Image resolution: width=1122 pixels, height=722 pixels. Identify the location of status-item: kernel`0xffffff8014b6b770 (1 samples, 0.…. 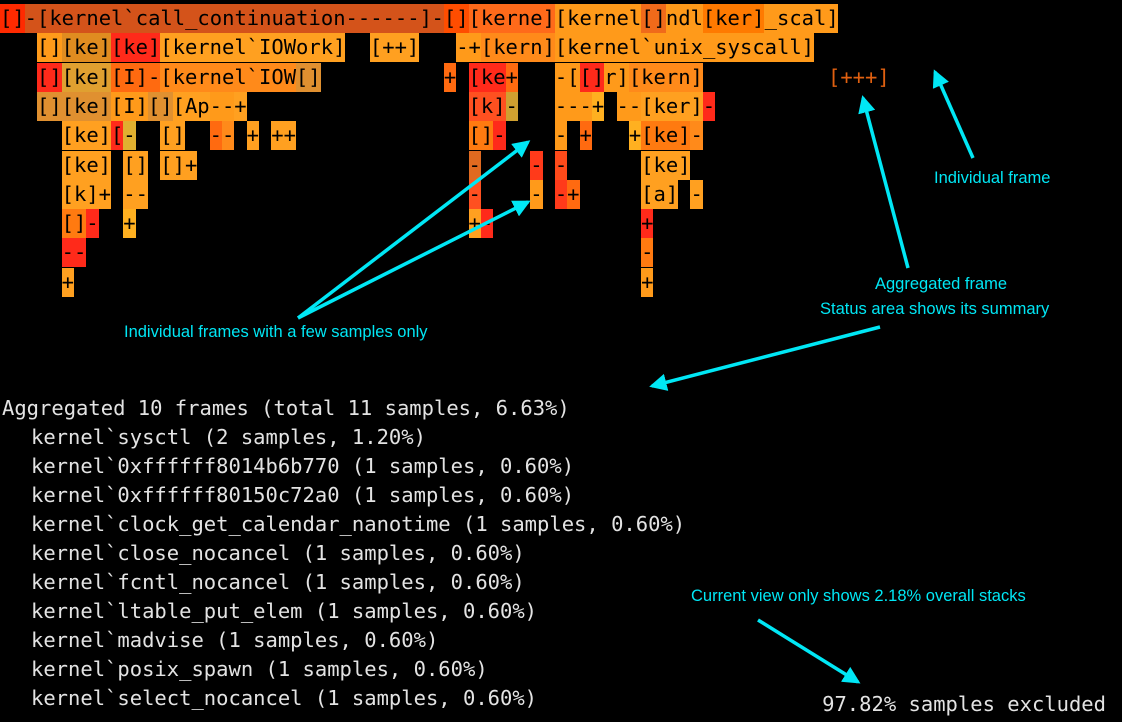
(303, 466).